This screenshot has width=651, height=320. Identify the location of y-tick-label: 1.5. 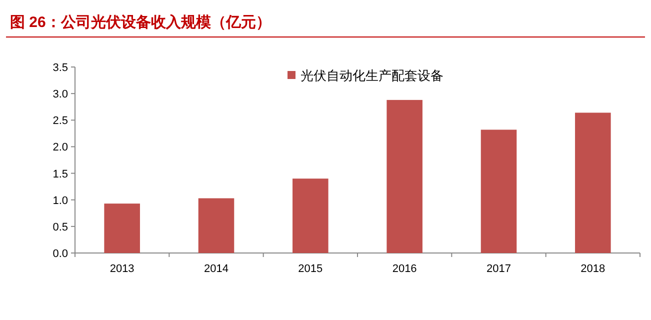
(60, 174).